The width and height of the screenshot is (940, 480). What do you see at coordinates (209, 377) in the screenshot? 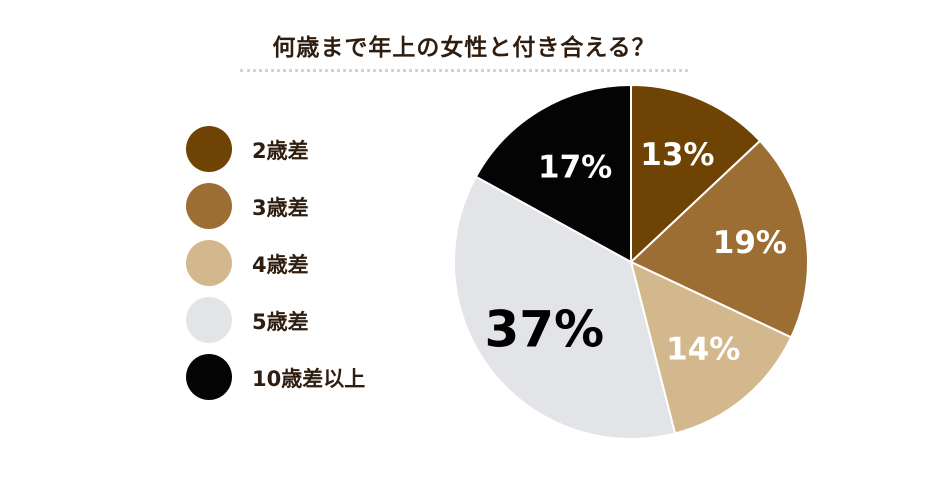
I see `legend-swatch-10plus` at bounding box center [209, 377].